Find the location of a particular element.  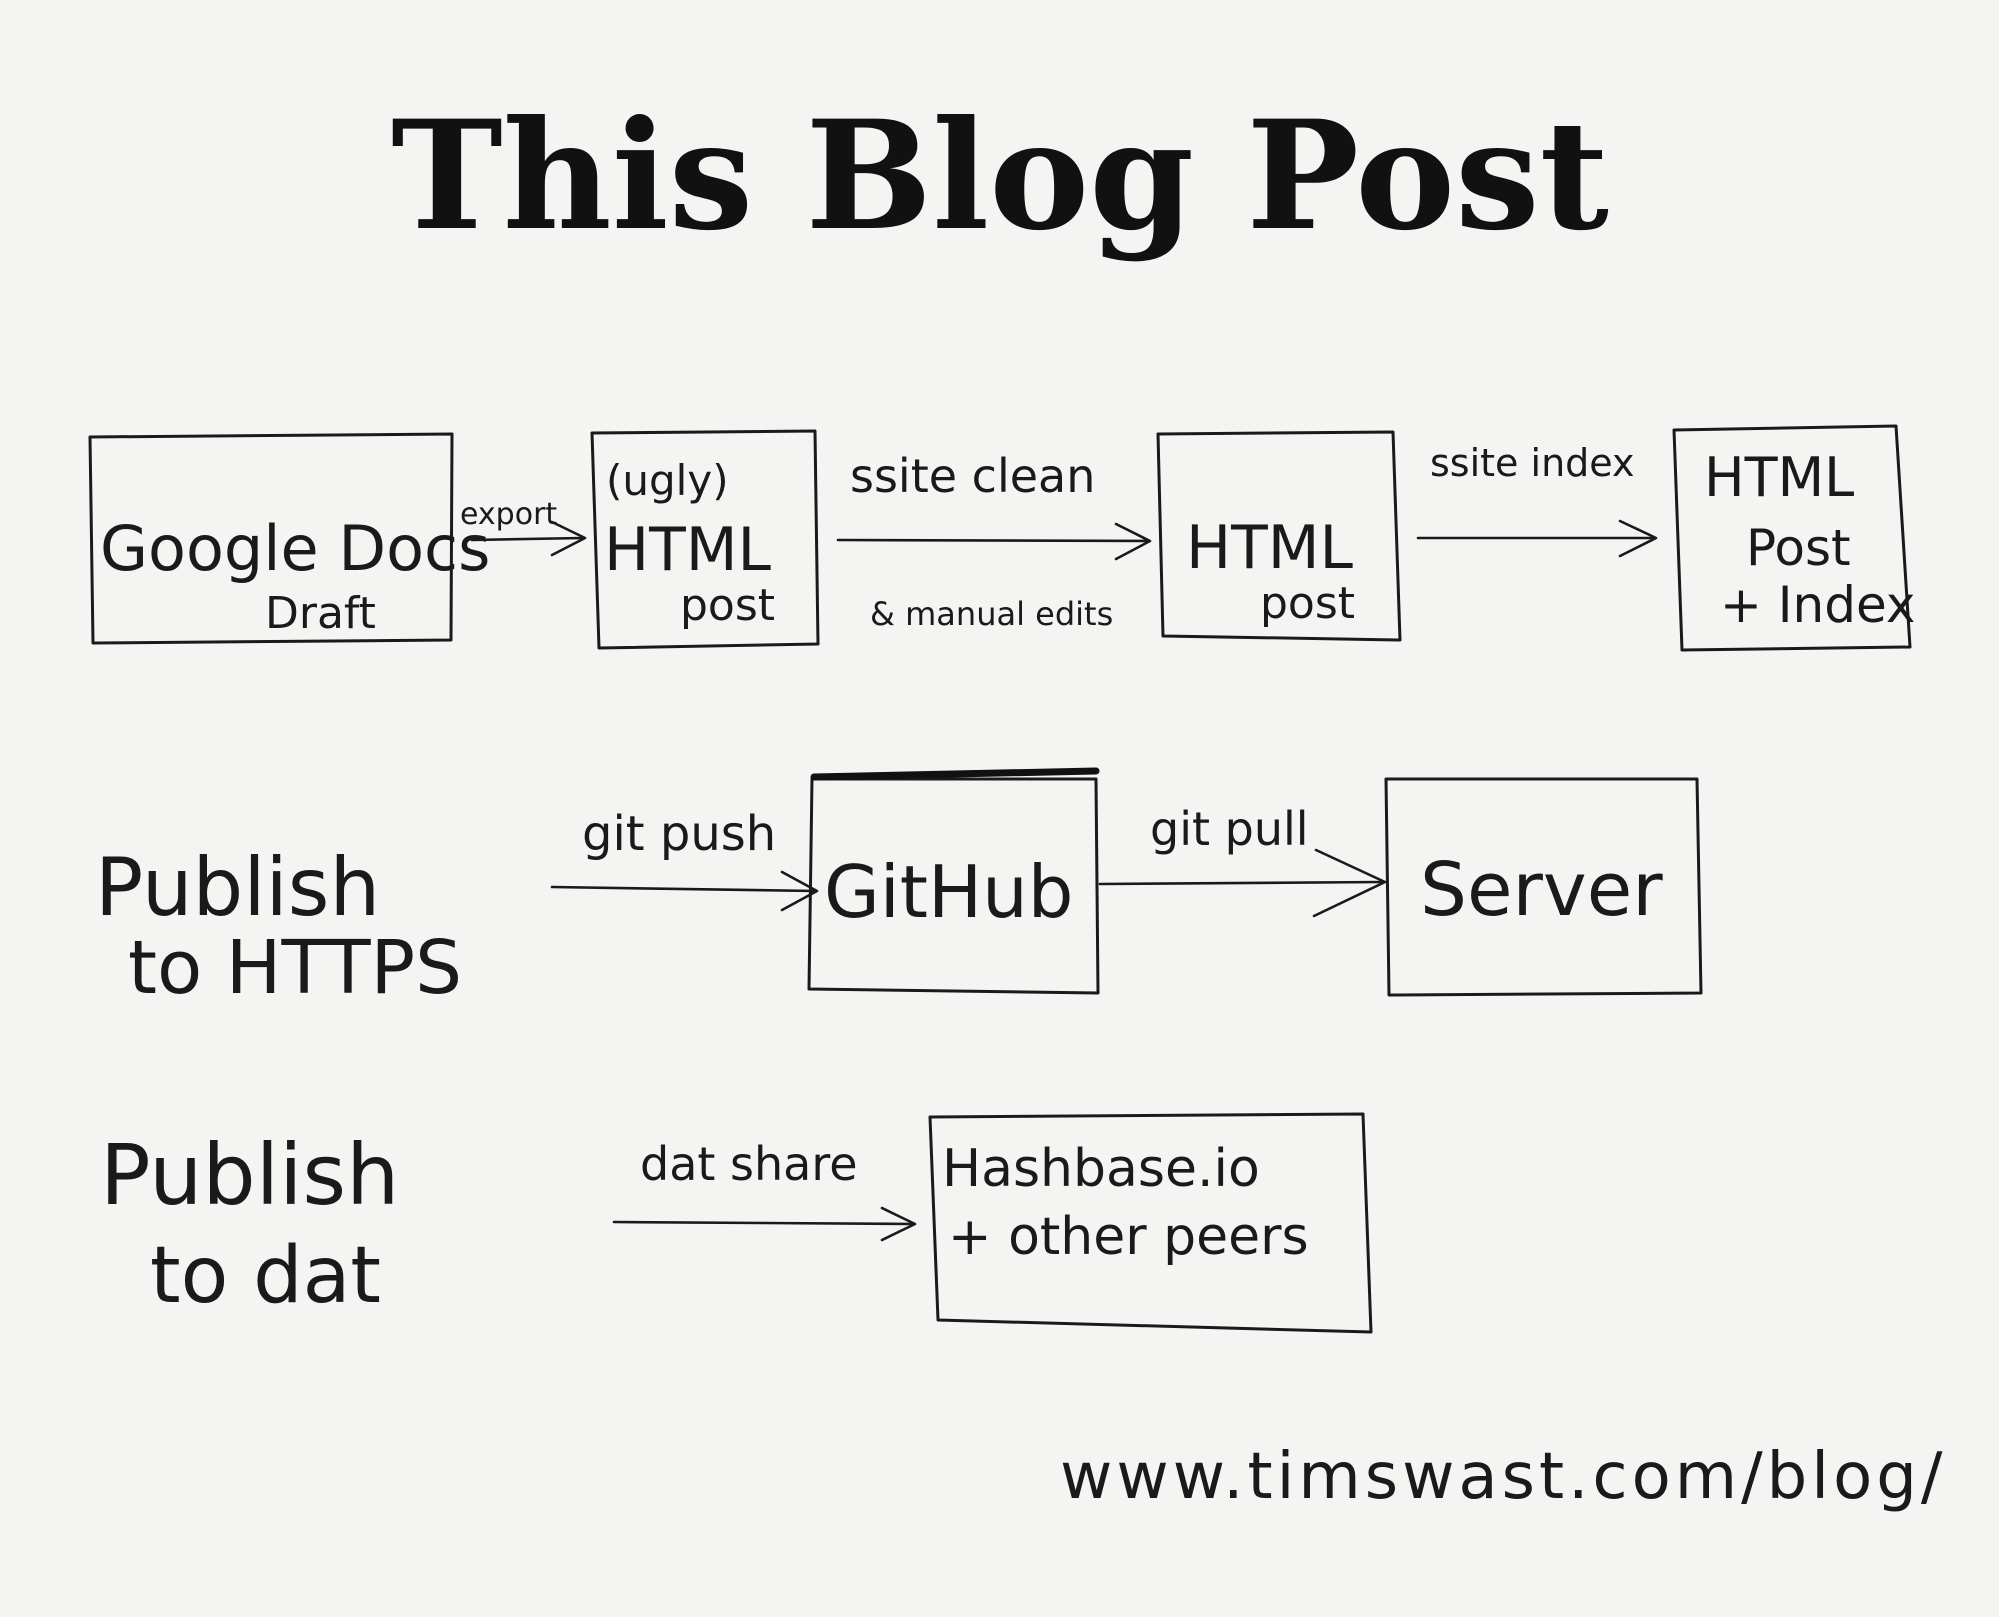

node-server: Server is located at coordinates (1543, 887).